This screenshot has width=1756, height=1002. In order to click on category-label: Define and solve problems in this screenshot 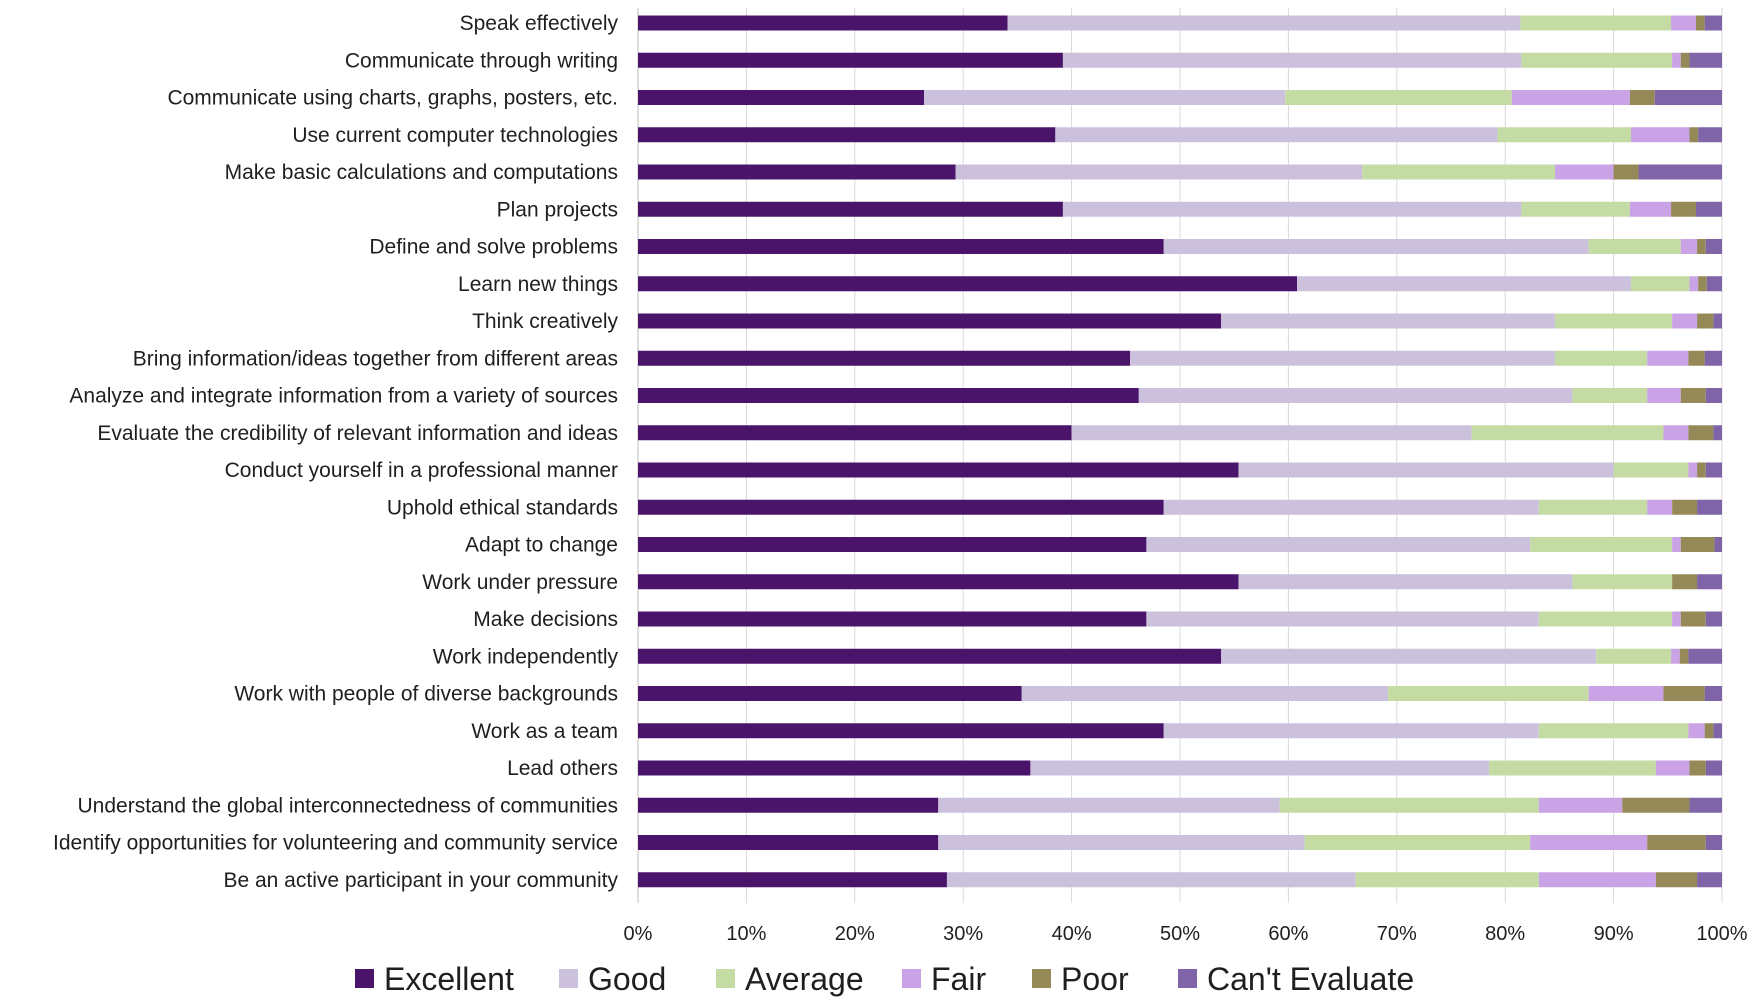, I will do `click(493, 247)`.